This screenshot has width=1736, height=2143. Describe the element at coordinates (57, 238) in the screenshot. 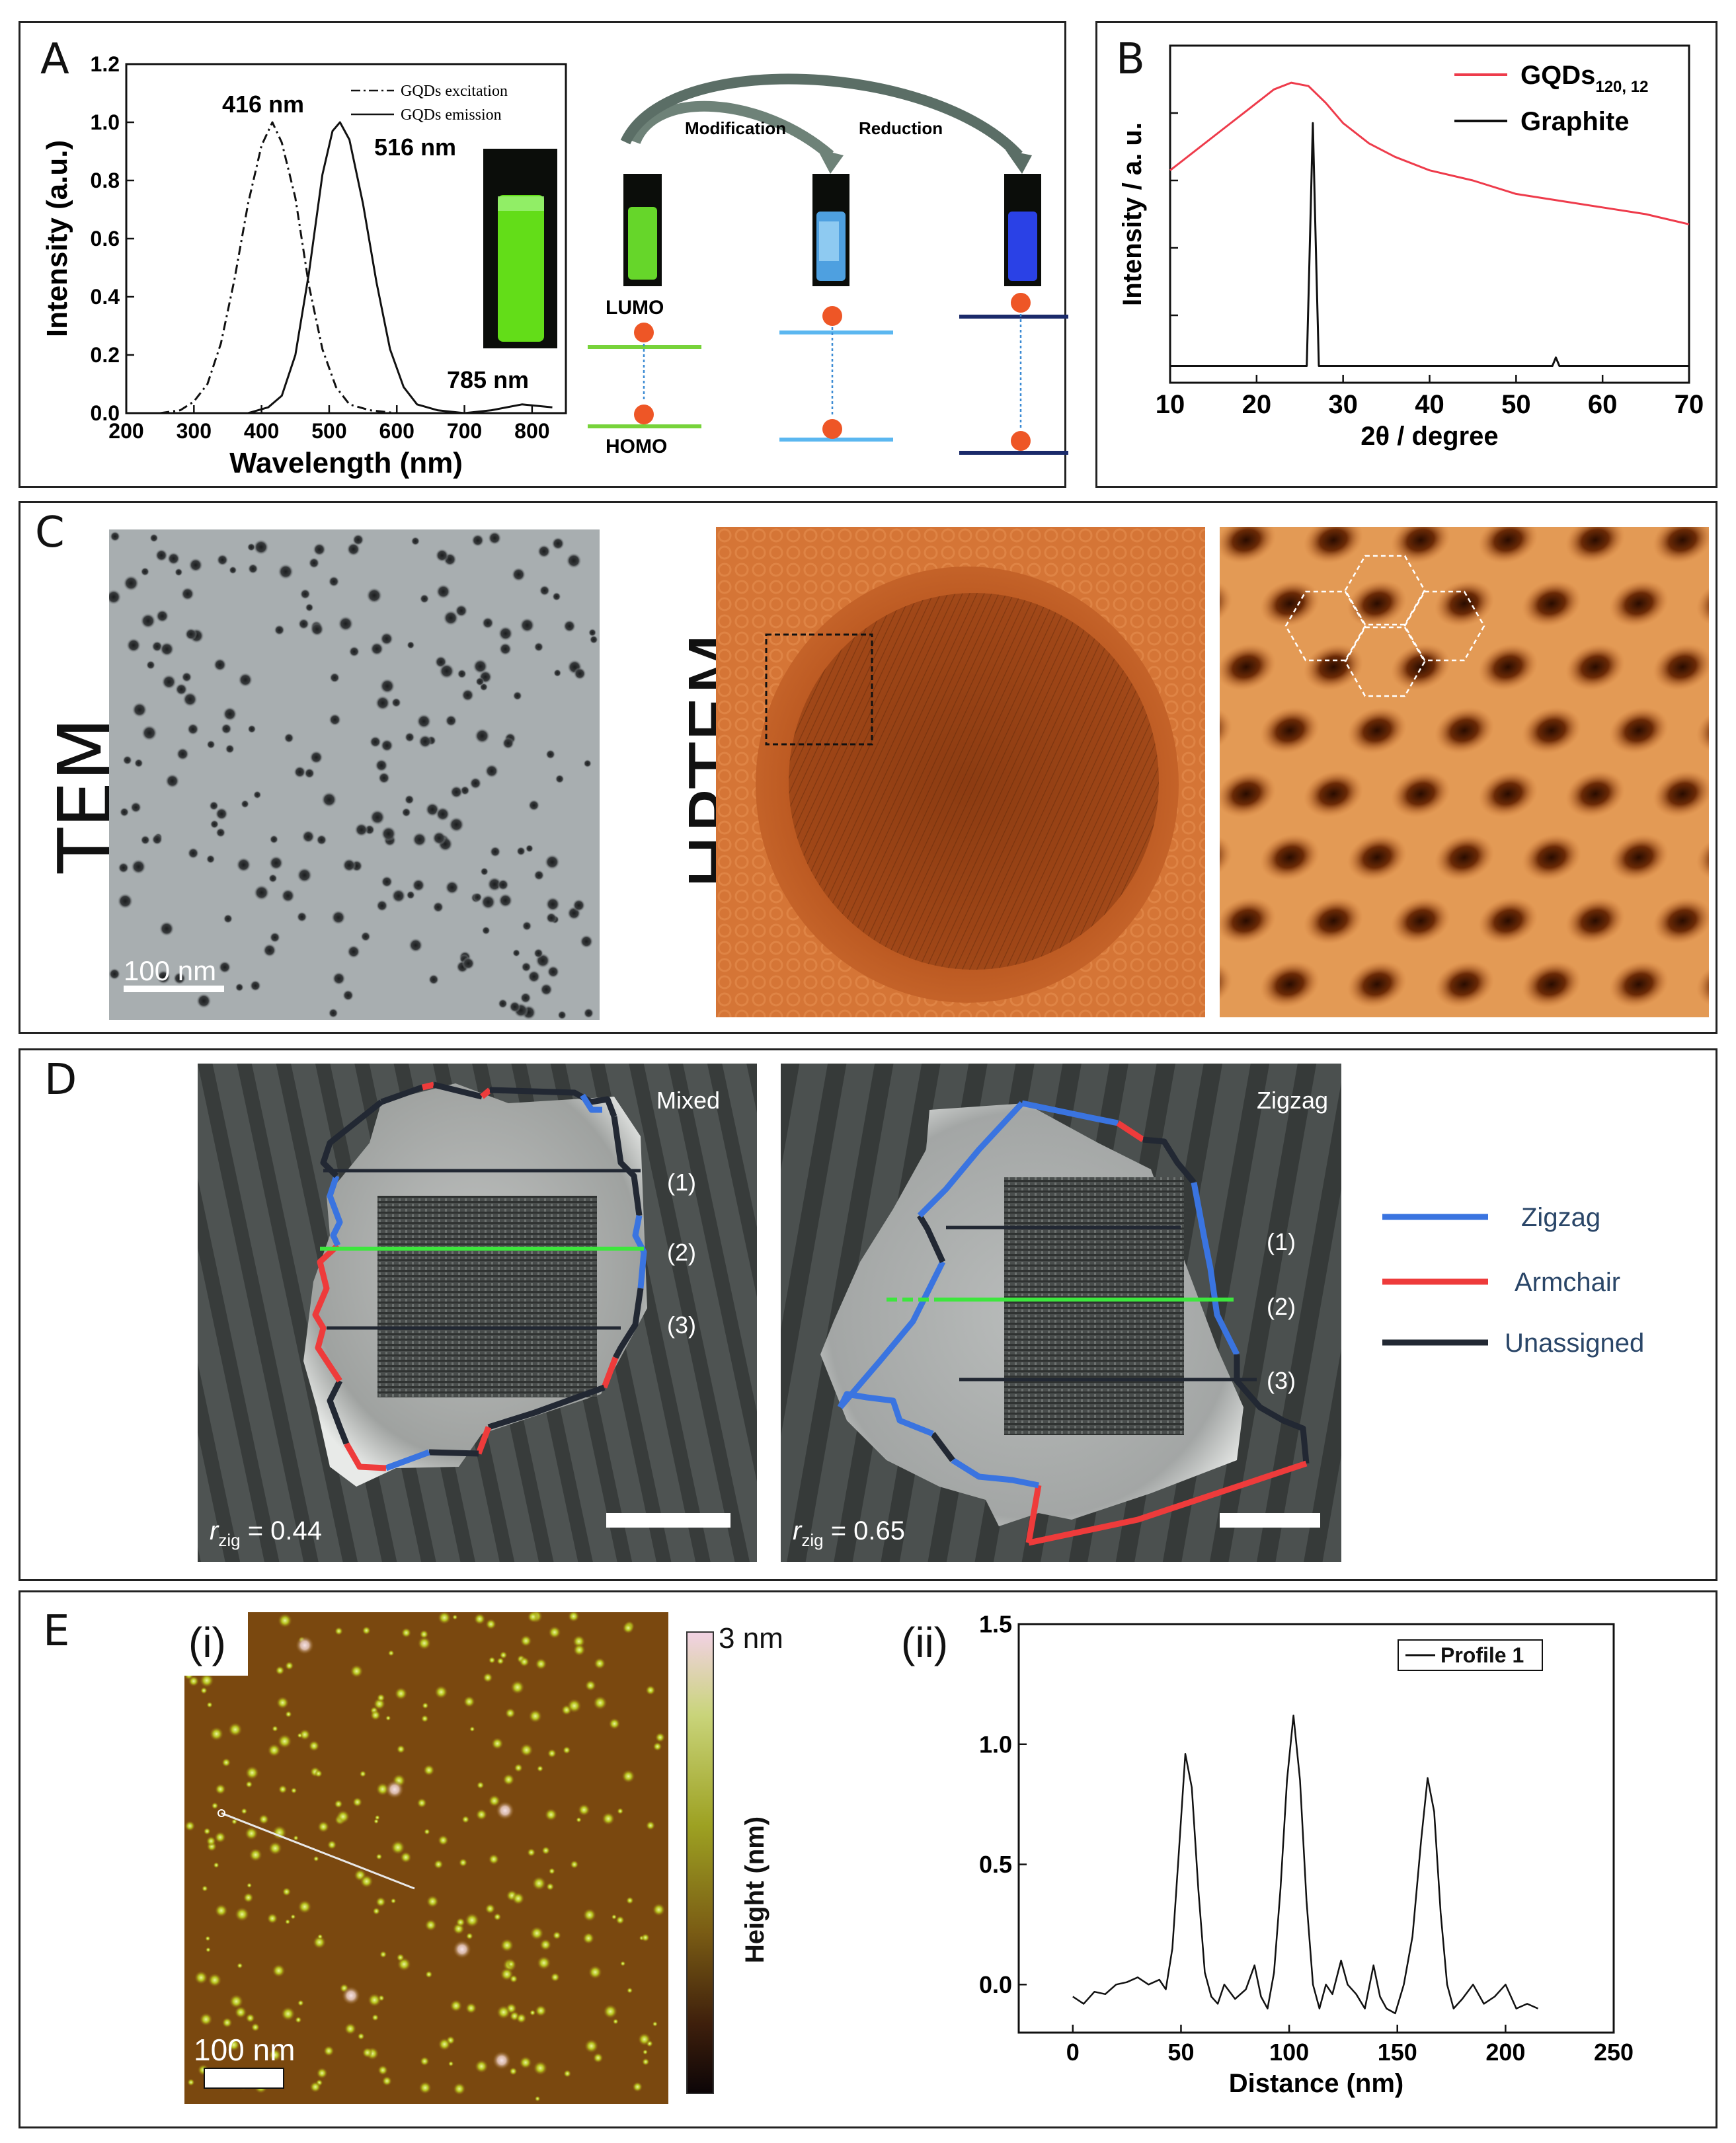

I see `y-axis-label: Intensity (a.u.)` at that location.